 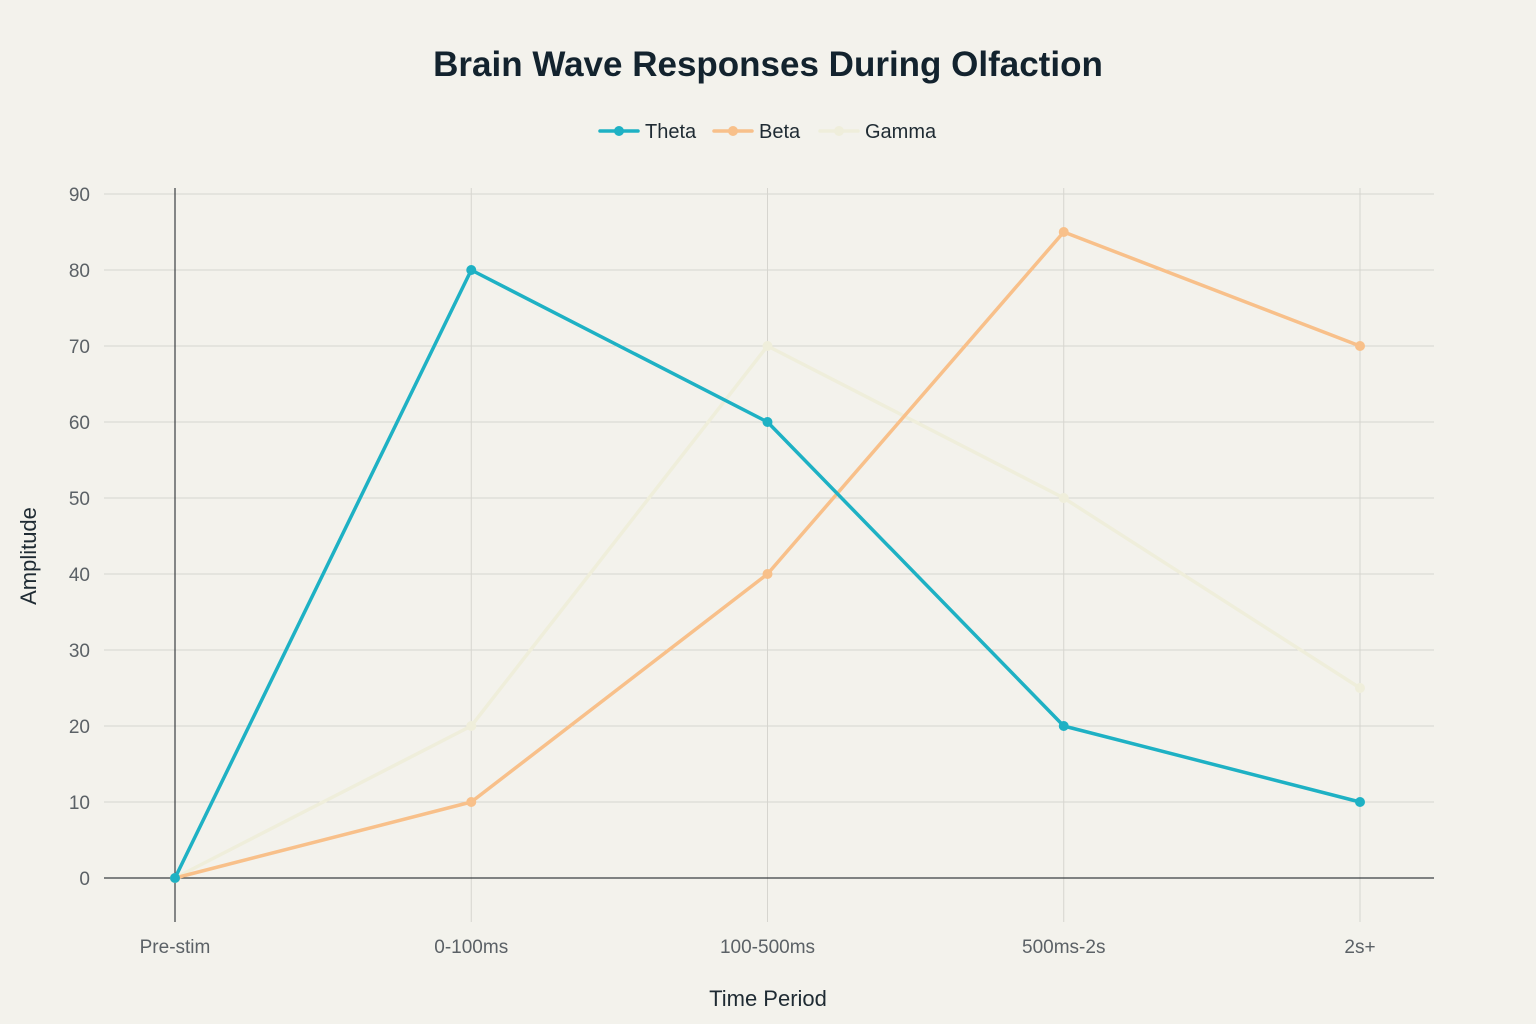 What do you see at coordinates (671, 132) in the screenshot?
I see `legend-label: Theta` at bounding box center [671, 132].